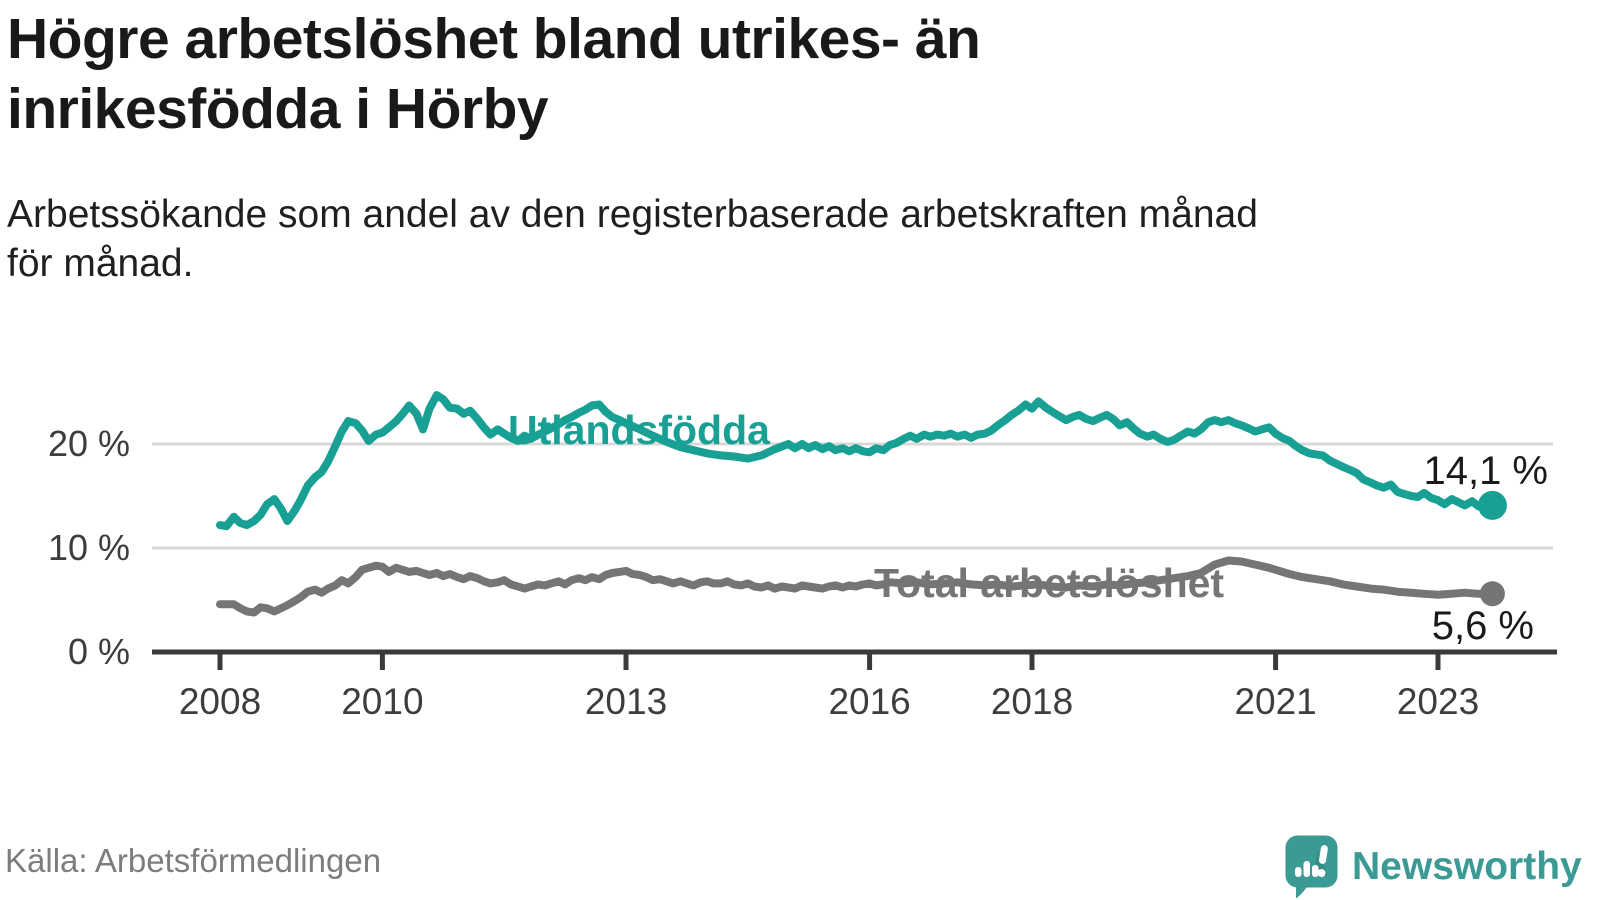  Describe the element at coordinates (1049, 583) in the screenshot. I see `series-label-total: Total arbetslöshet` at that location.